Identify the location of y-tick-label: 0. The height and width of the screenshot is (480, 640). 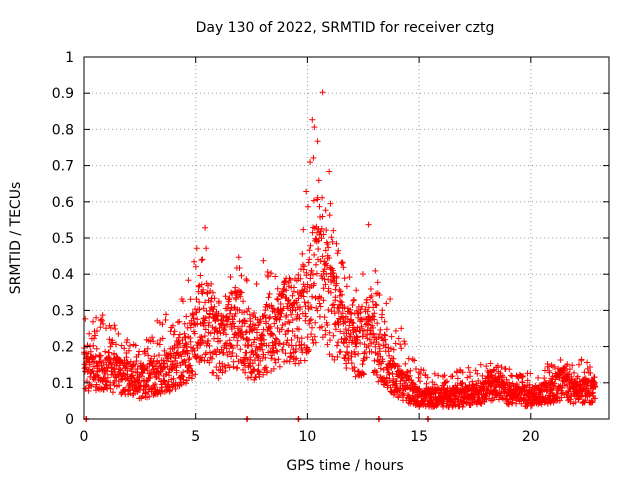
(69, 420).